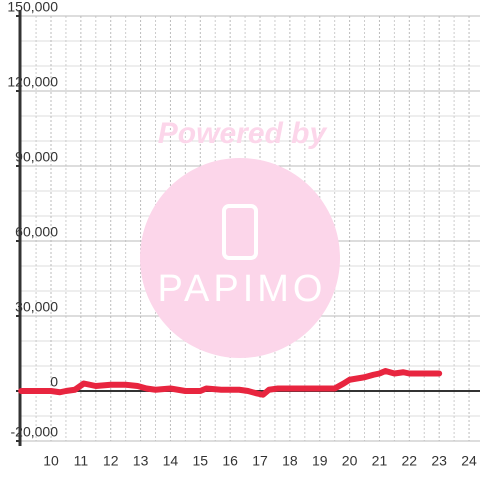 The width and height of the screenshot is (480, 480). I want to click on x-tick-label: 24, so click(469, 461).